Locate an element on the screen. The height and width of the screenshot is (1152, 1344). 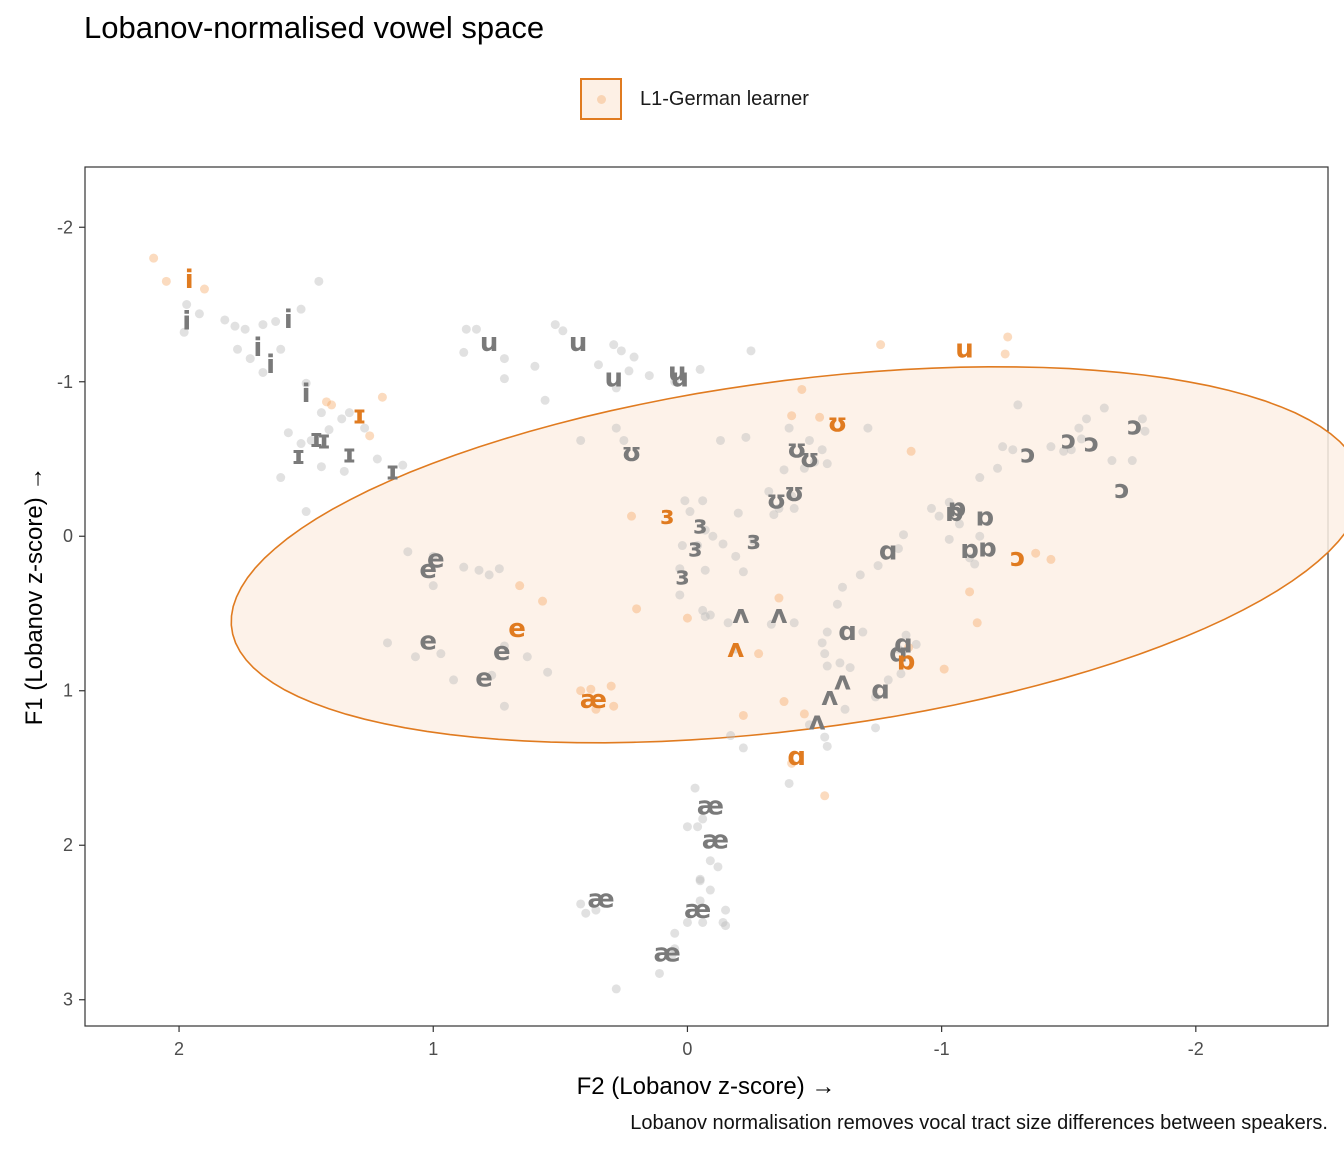
y-tick-label: 2 is located at coordinates (68, 845).